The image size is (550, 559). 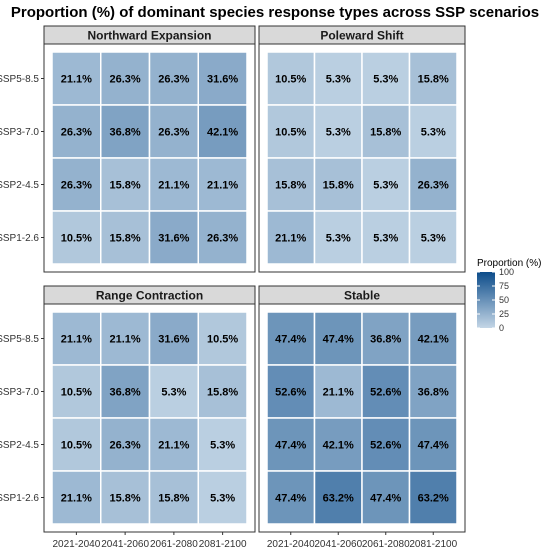 I want to click on panel-title: Poleward Shift, so click(x=361, y=36).